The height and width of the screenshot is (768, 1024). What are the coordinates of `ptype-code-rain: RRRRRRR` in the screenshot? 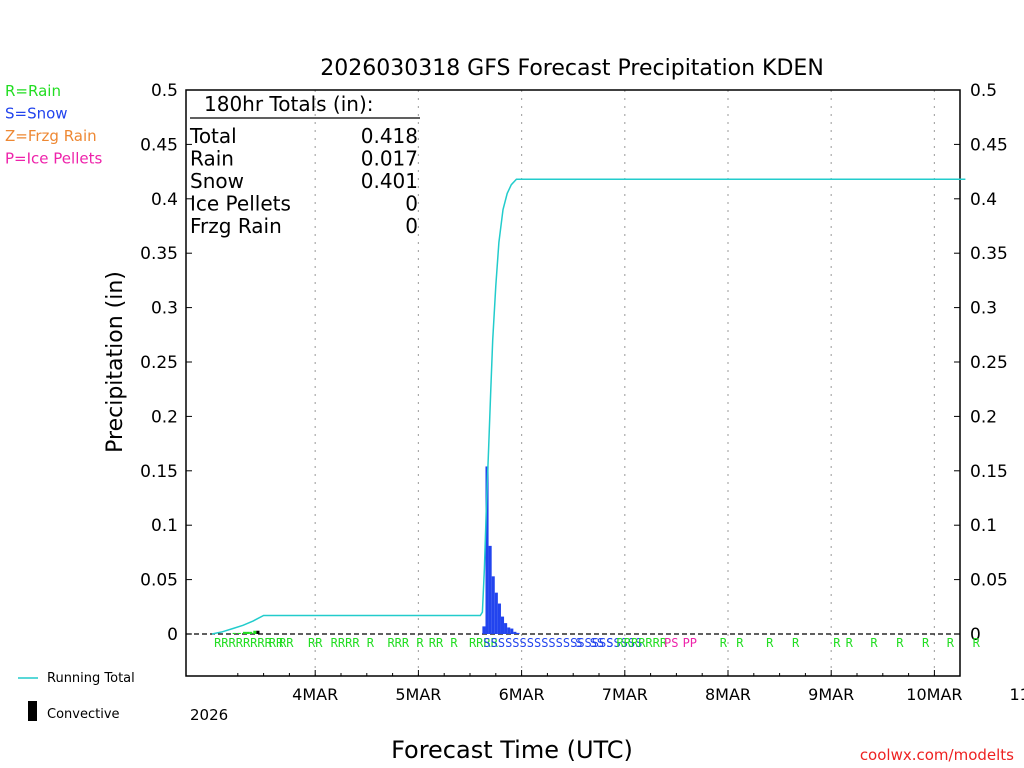 It's located at (642, 643).